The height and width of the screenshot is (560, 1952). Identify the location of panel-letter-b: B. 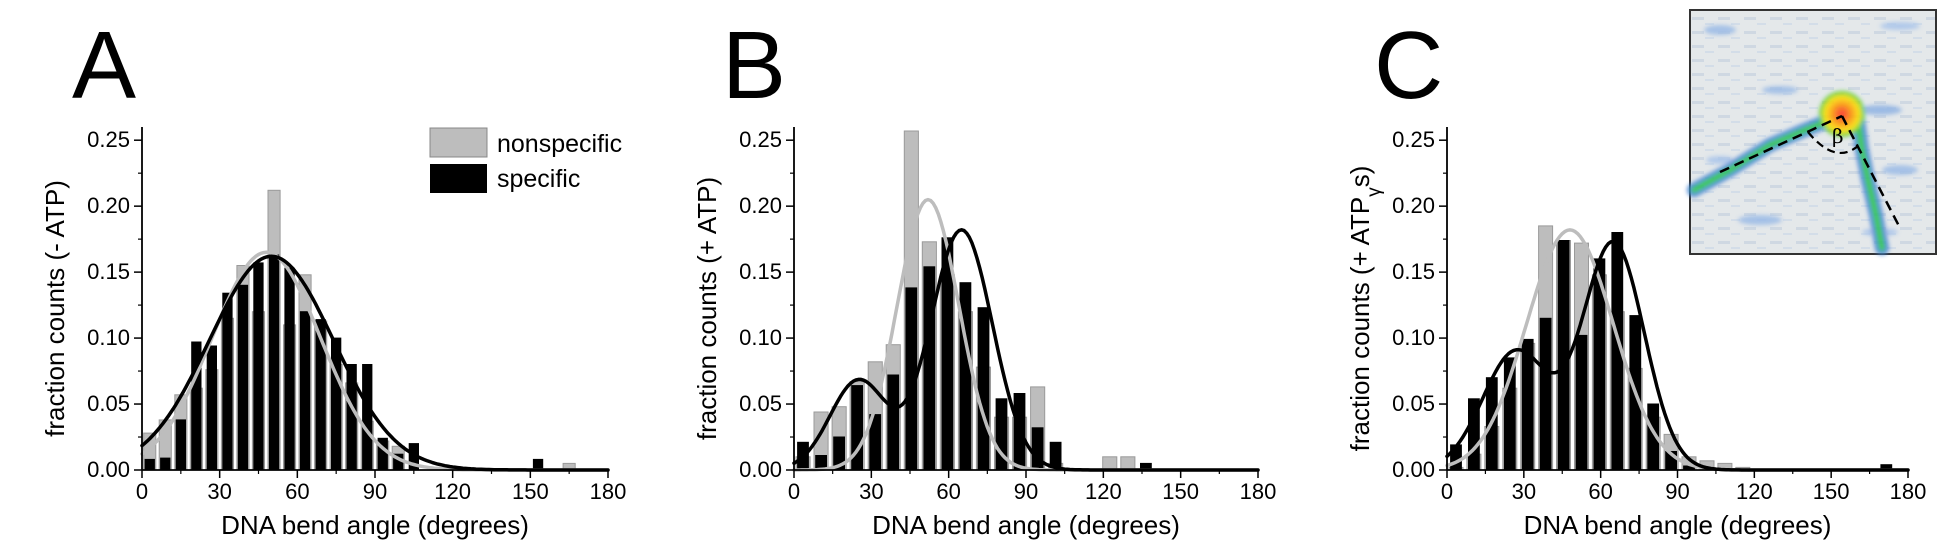
(754, 65).